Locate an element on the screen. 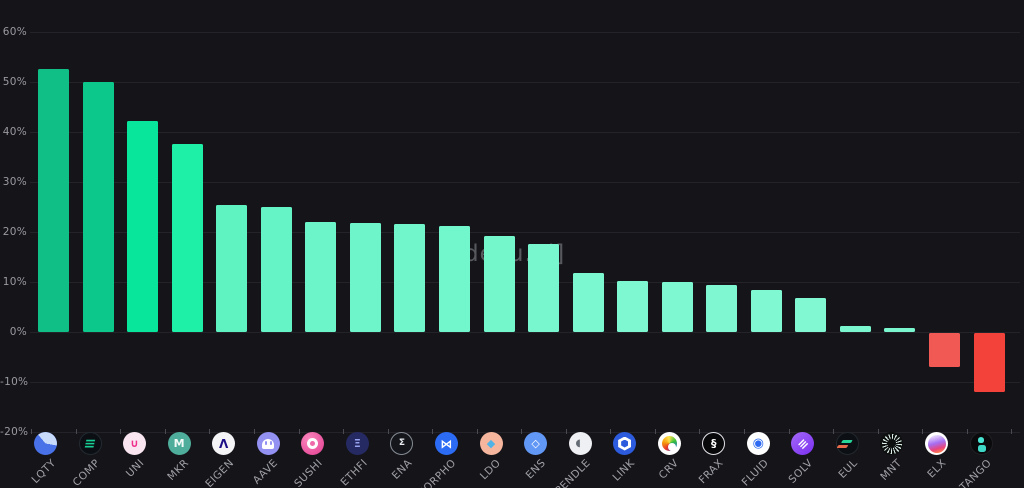 The height and width of the screenshot is (488, 1024). x-axis-category-label: LINK is located at coordinates (624, 470).